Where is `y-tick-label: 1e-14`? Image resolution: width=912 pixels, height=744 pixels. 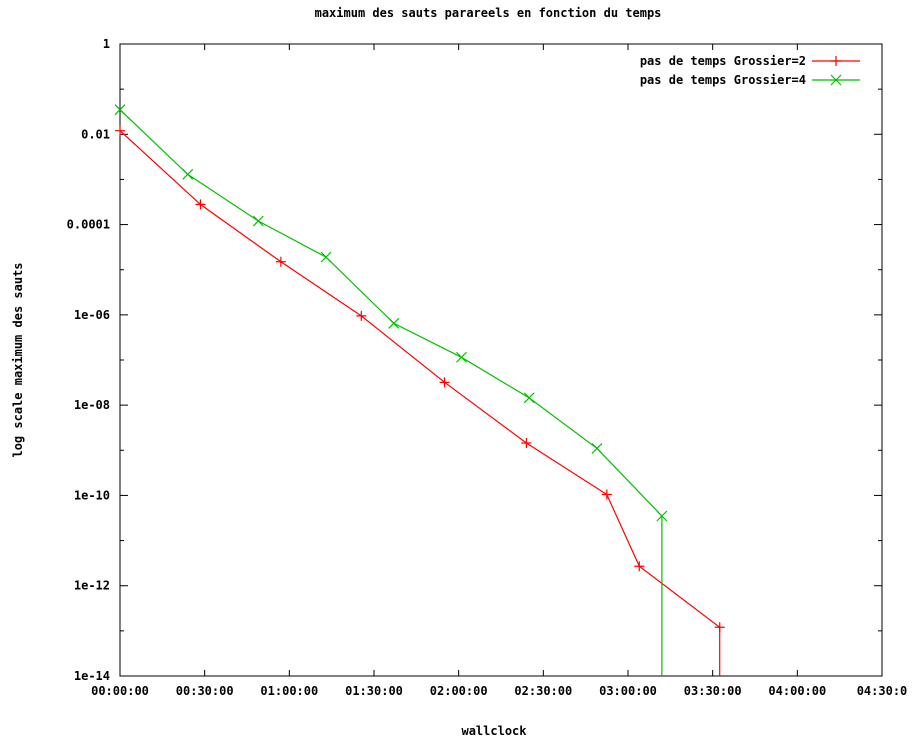
y-tick-label: 1e-14 is located at coordinates (92, 676).